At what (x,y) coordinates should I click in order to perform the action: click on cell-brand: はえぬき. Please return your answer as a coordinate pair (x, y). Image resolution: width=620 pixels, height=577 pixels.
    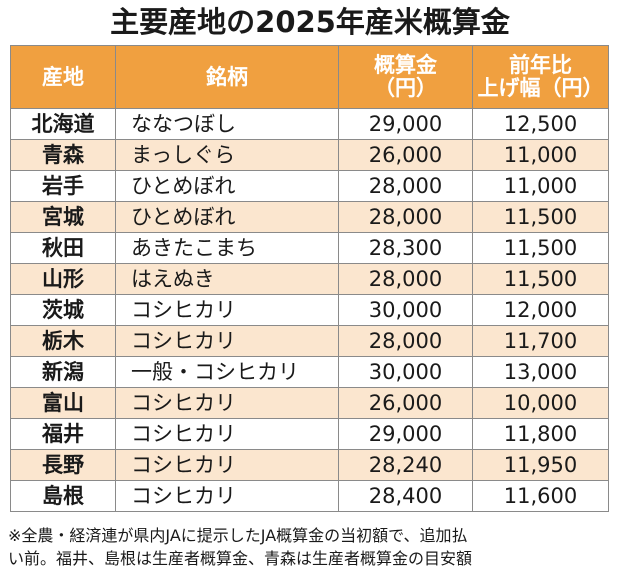
    Looking at the image, I should click on (227, 279).